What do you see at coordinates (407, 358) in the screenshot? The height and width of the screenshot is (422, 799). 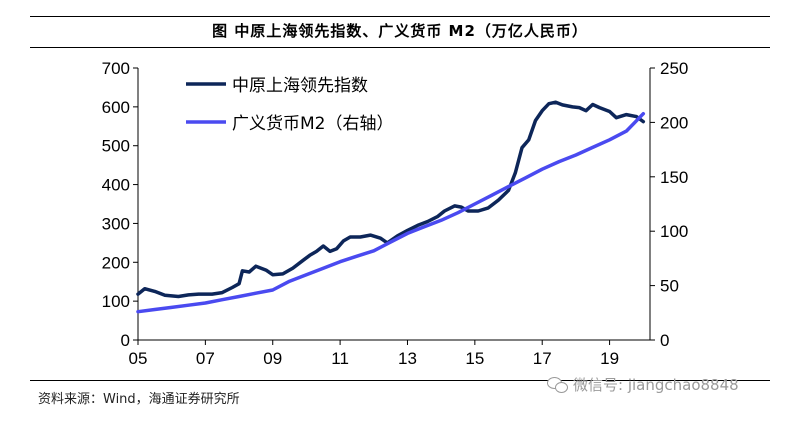 I see `x-tick-label: 13` at bounding box center [407, 358].